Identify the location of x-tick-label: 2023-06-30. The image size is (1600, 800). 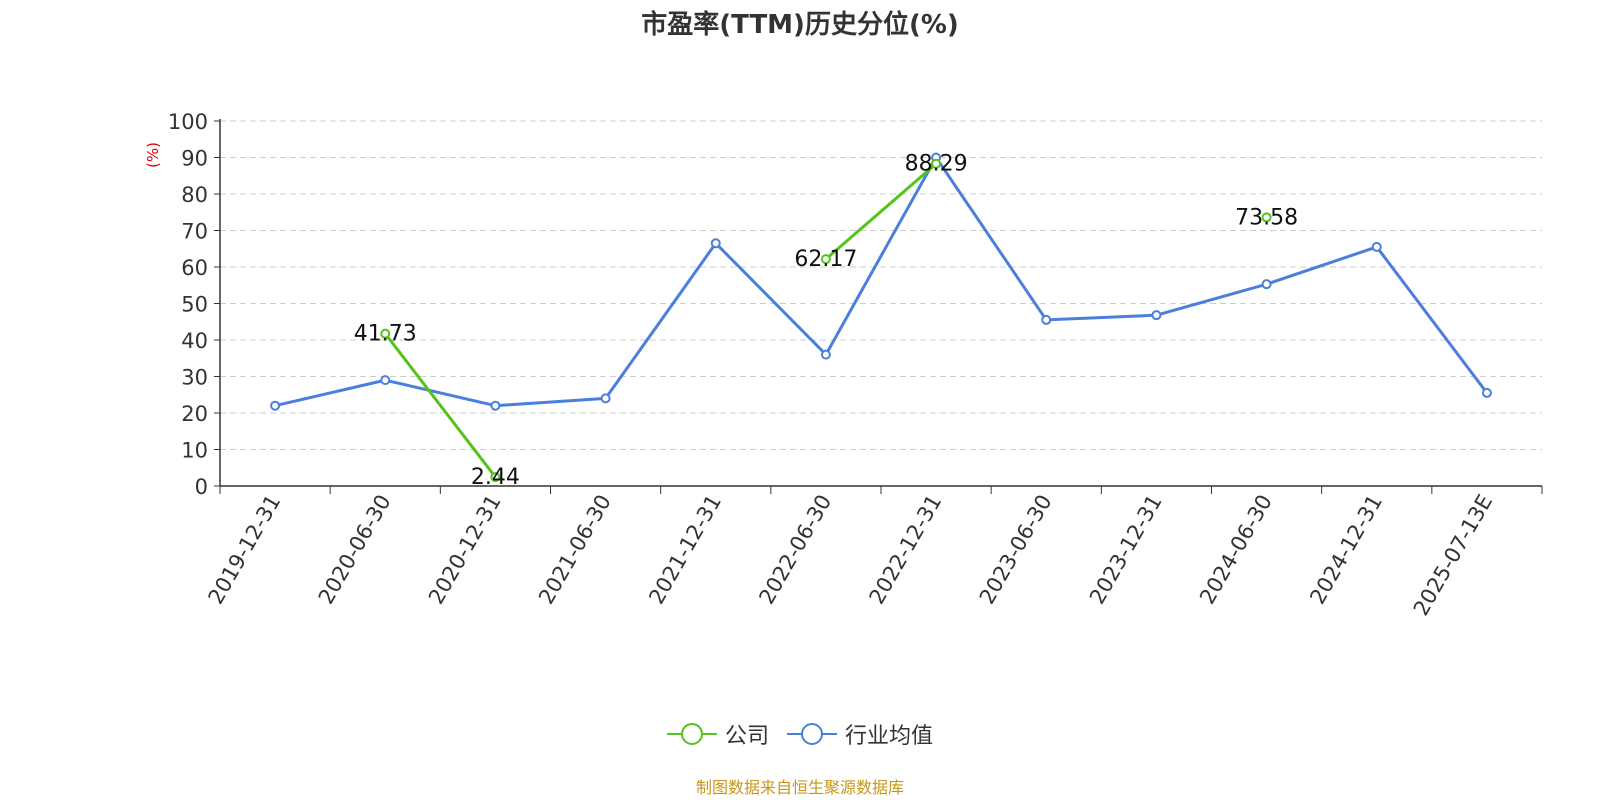
(1016, 550).